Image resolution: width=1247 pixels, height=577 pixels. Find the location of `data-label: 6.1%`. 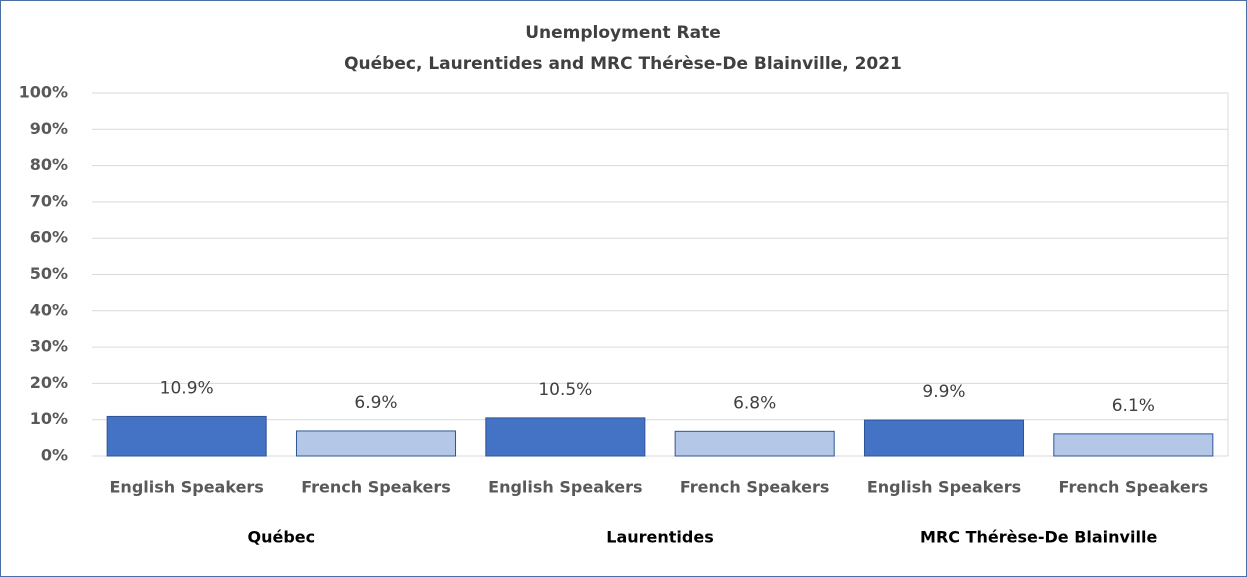

data-label: 6.1% is located at coordinates (1133, 406).